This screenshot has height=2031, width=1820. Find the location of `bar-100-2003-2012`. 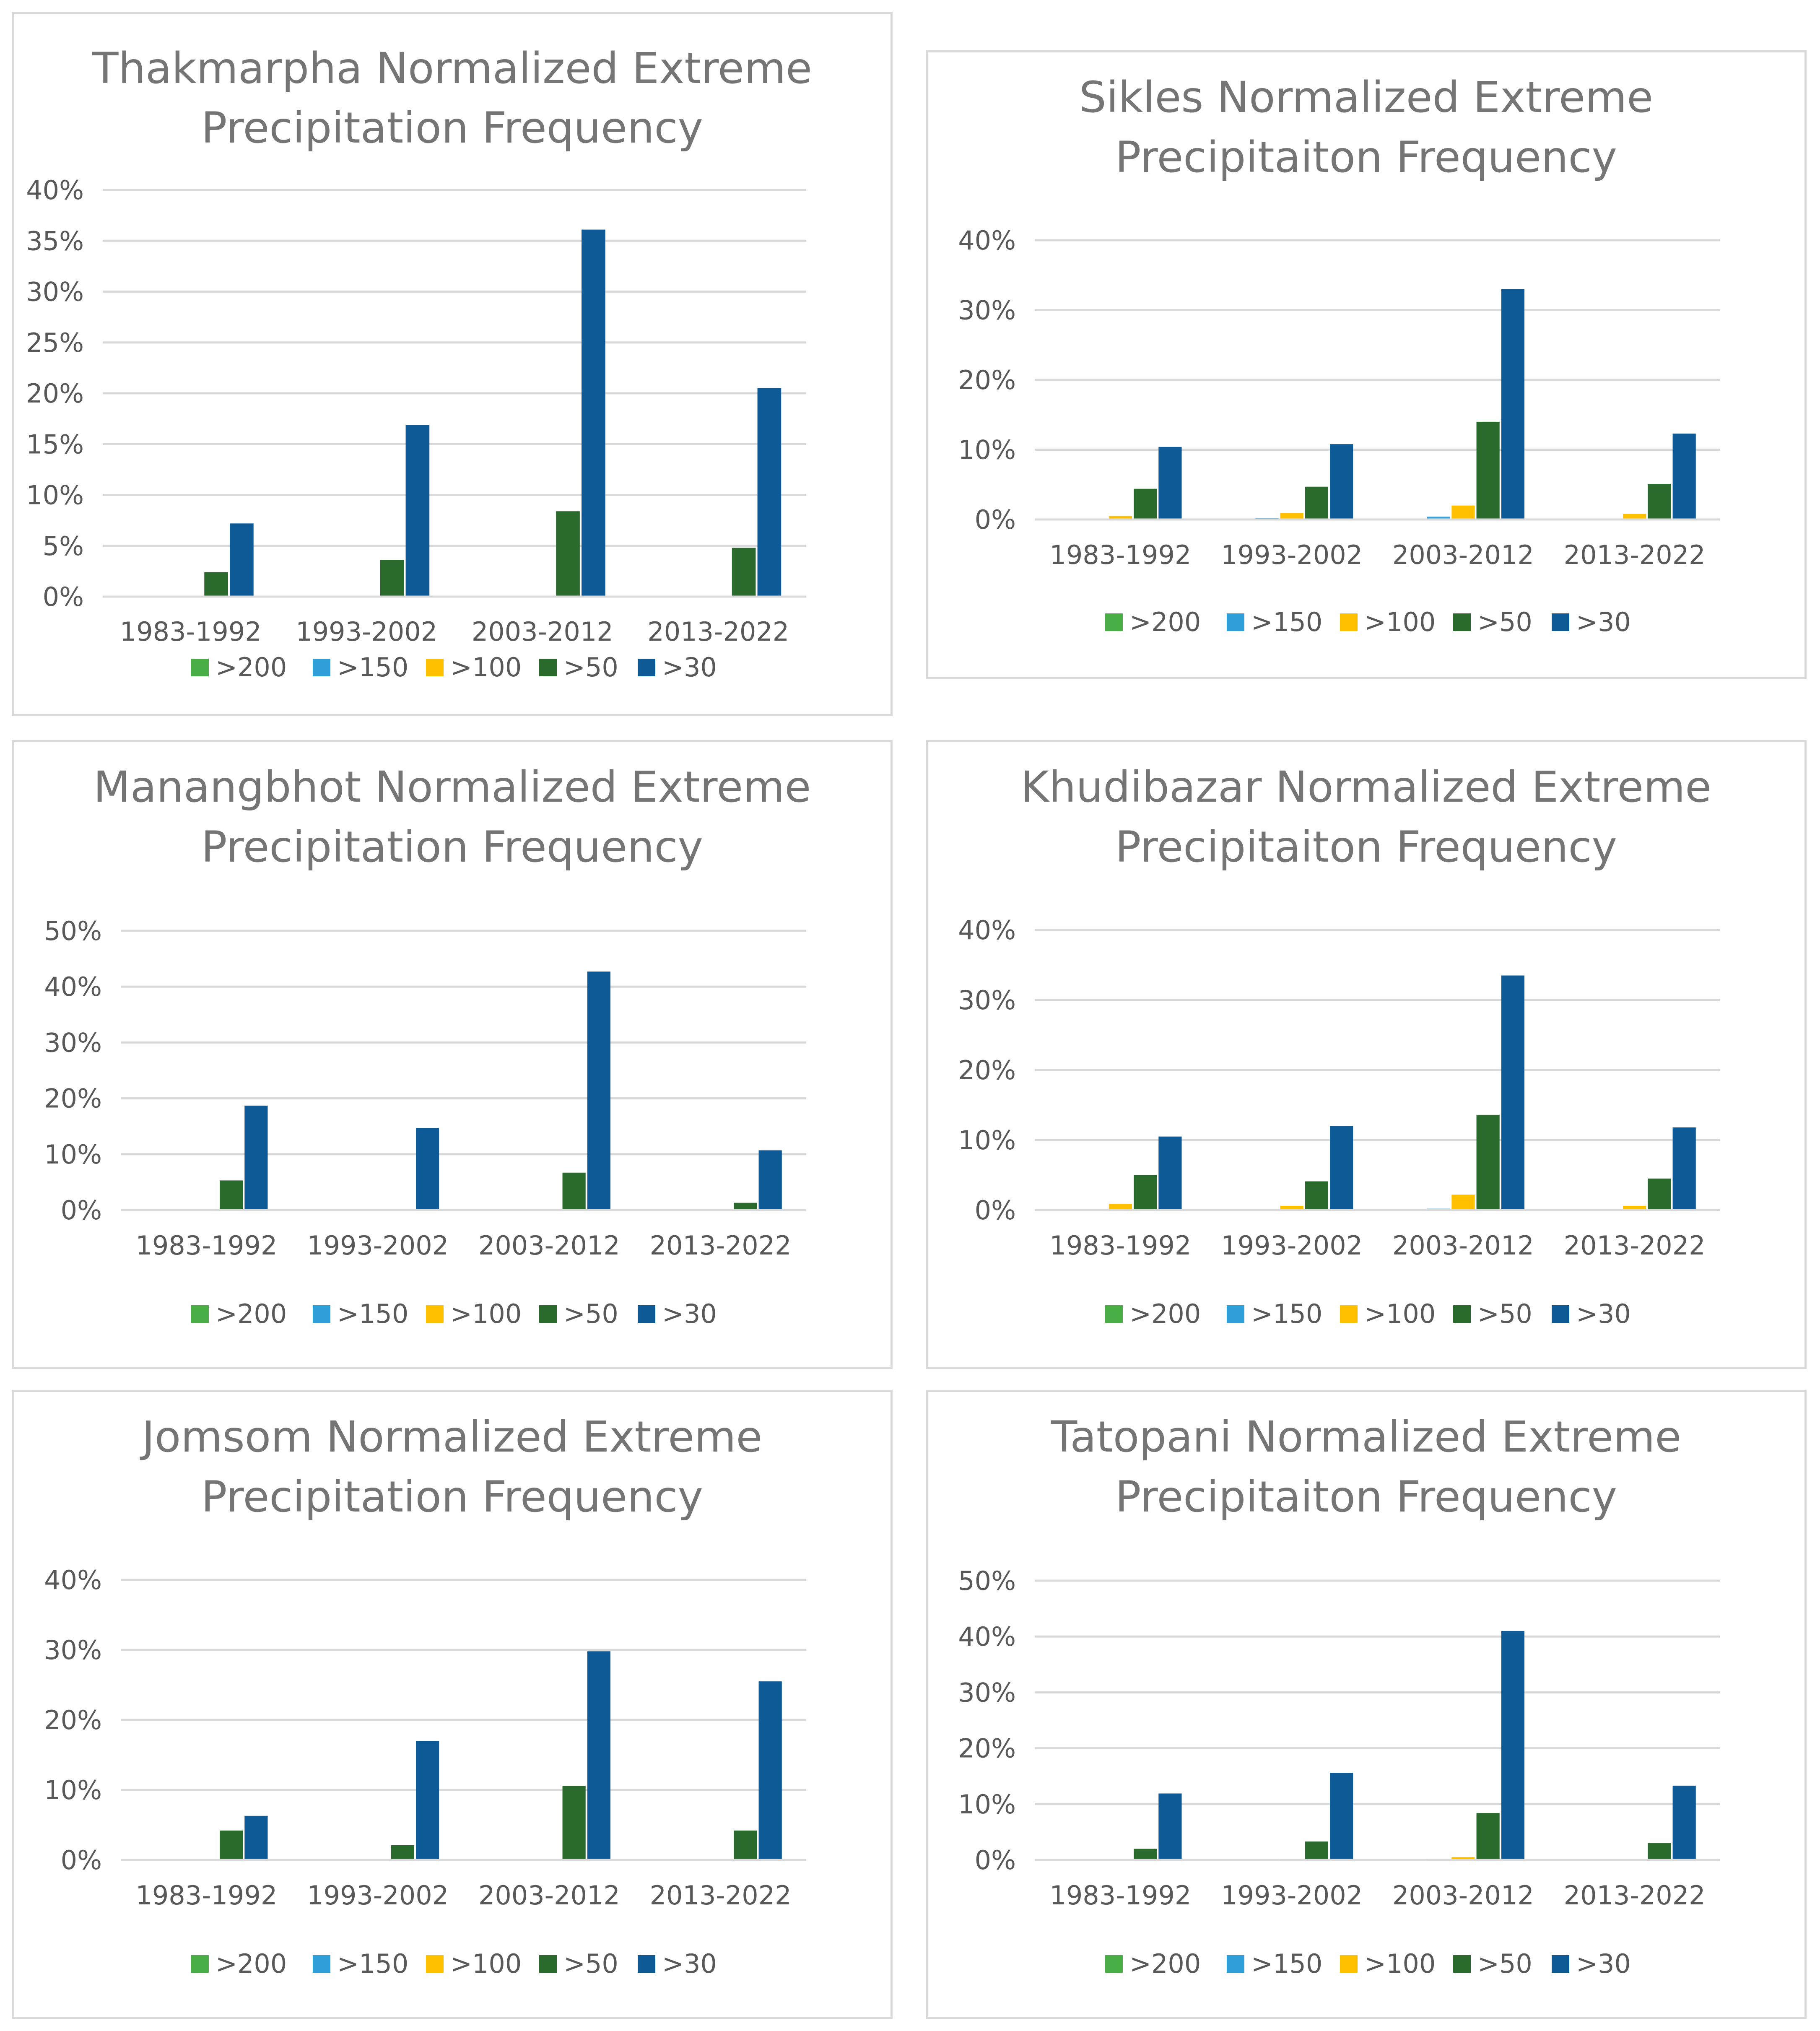

bar-100-2003-2012 is located at coordinates (1463, 512).